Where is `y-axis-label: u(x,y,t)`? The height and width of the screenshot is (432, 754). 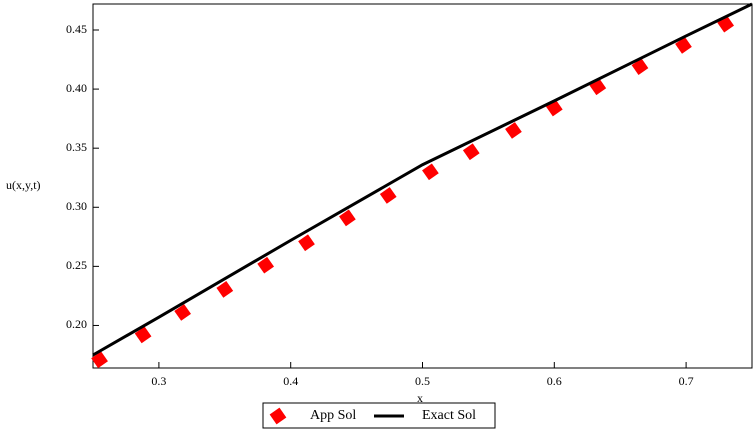
y-axis-label: u(x,y,t) is located at coordinates (23, 185).